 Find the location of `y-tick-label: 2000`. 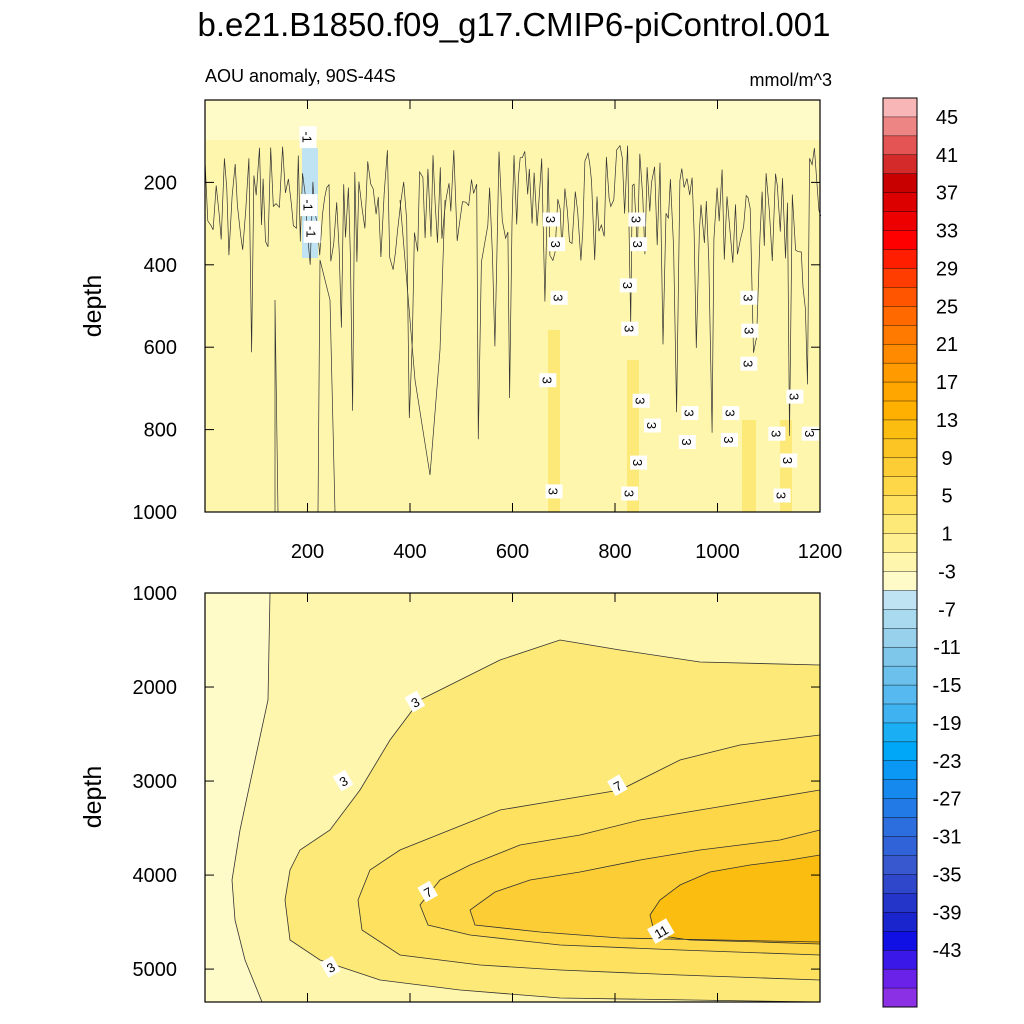

y-tick-label: 2000 is located at coordinates (155, 688).